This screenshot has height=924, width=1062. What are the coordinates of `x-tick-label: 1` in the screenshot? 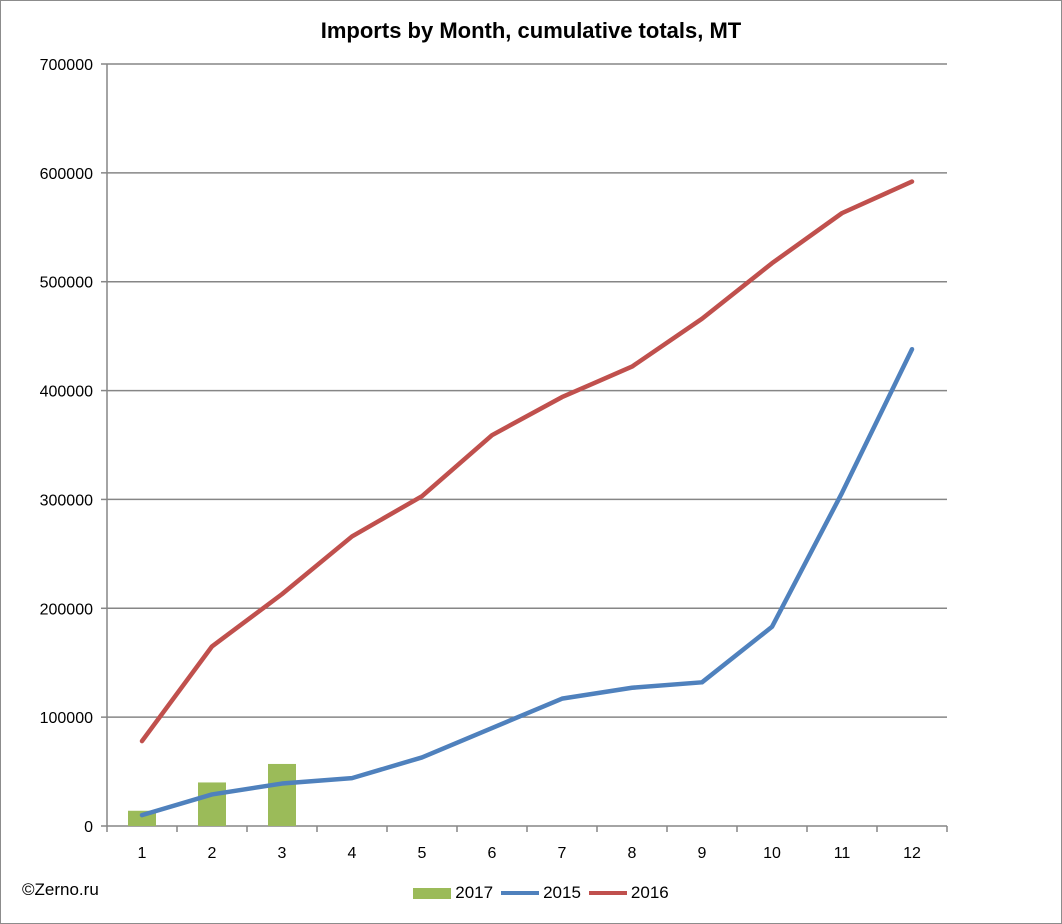 It's located at (142, 853).